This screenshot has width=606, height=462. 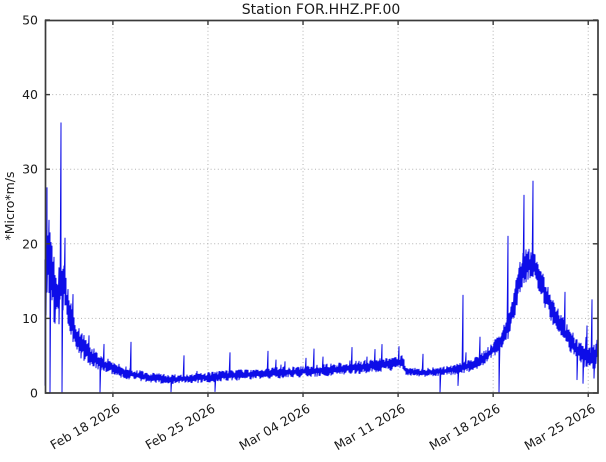 What do you see at coordinates (274, 427) in the screenshot?
I see `x-tick-label: Mar 04 2026` at bounding box center [274, 427].